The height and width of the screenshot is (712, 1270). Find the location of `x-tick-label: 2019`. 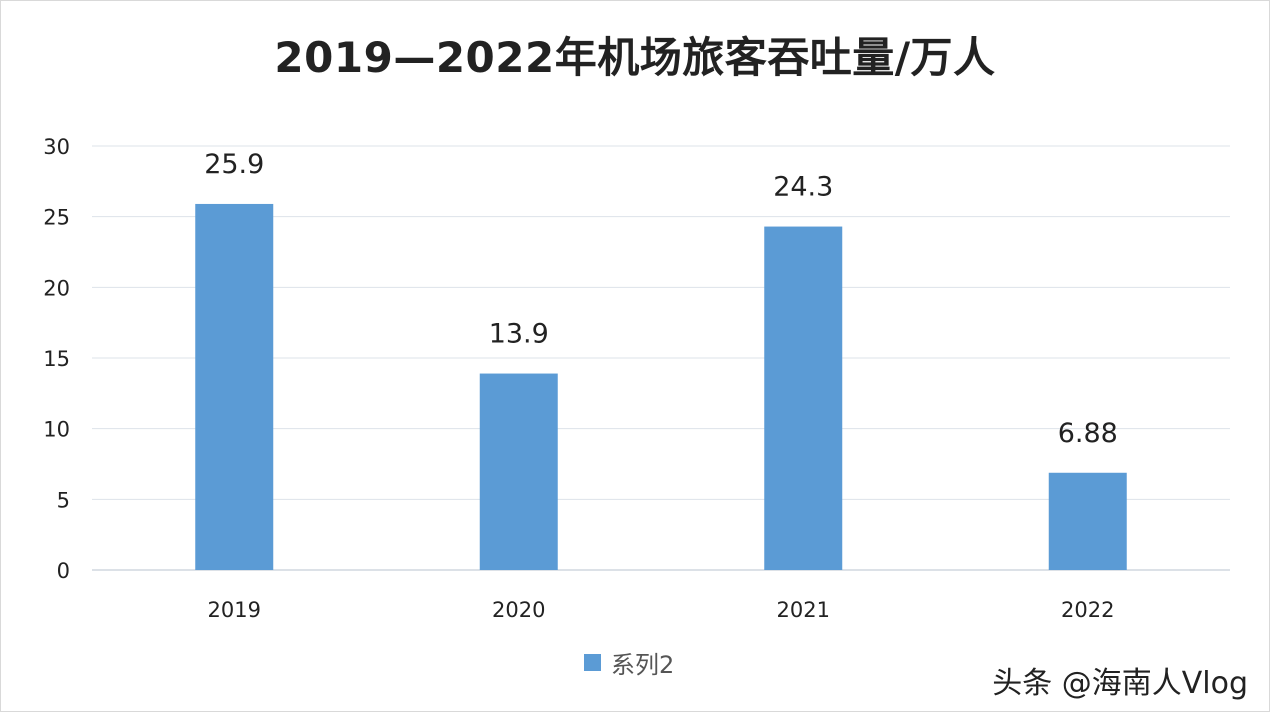

x-tick-label: 2019 is located at coordinates (234, 610).